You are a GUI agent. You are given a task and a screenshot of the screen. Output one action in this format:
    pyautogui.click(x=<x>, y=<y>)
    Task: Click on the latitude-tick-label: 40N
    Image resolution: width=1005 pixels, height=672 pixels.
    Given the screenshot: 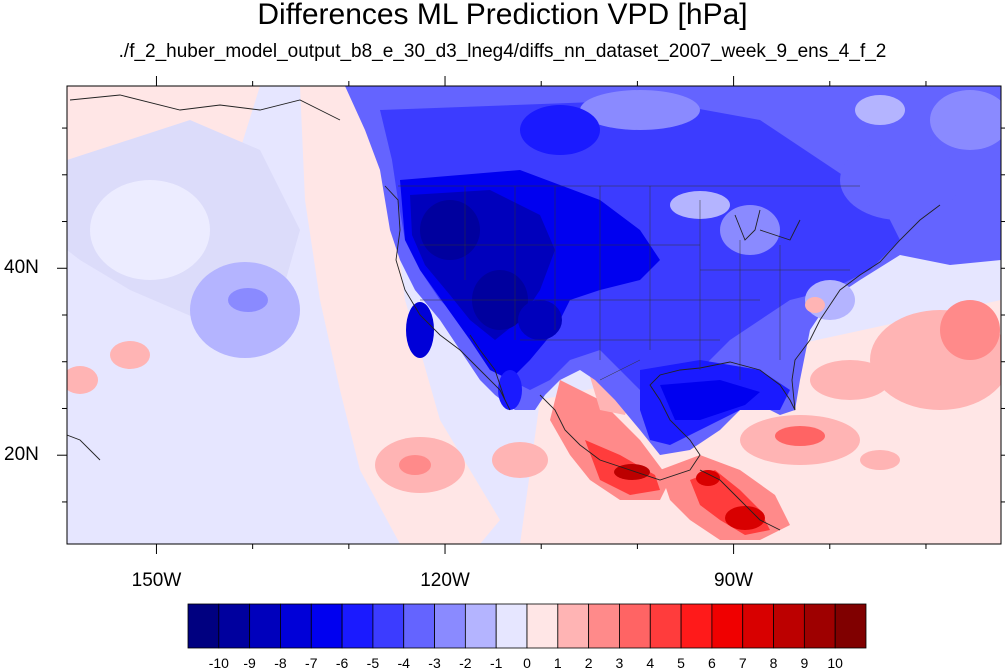 What is the action you would take?
    pyautogui.click(x=21, y=268)
    